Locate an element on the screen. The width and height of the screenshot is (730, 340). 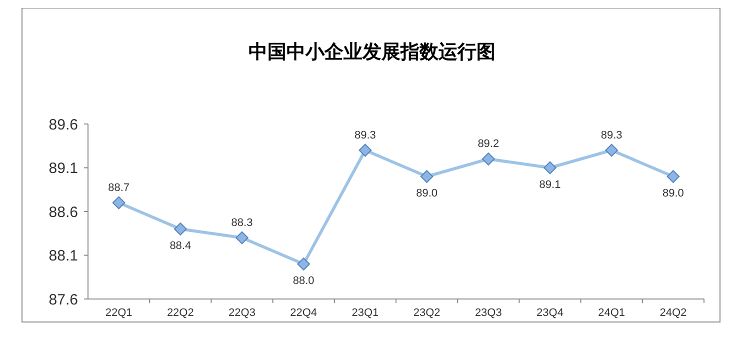
text: 89.1 is located at coordinates (63, 168).